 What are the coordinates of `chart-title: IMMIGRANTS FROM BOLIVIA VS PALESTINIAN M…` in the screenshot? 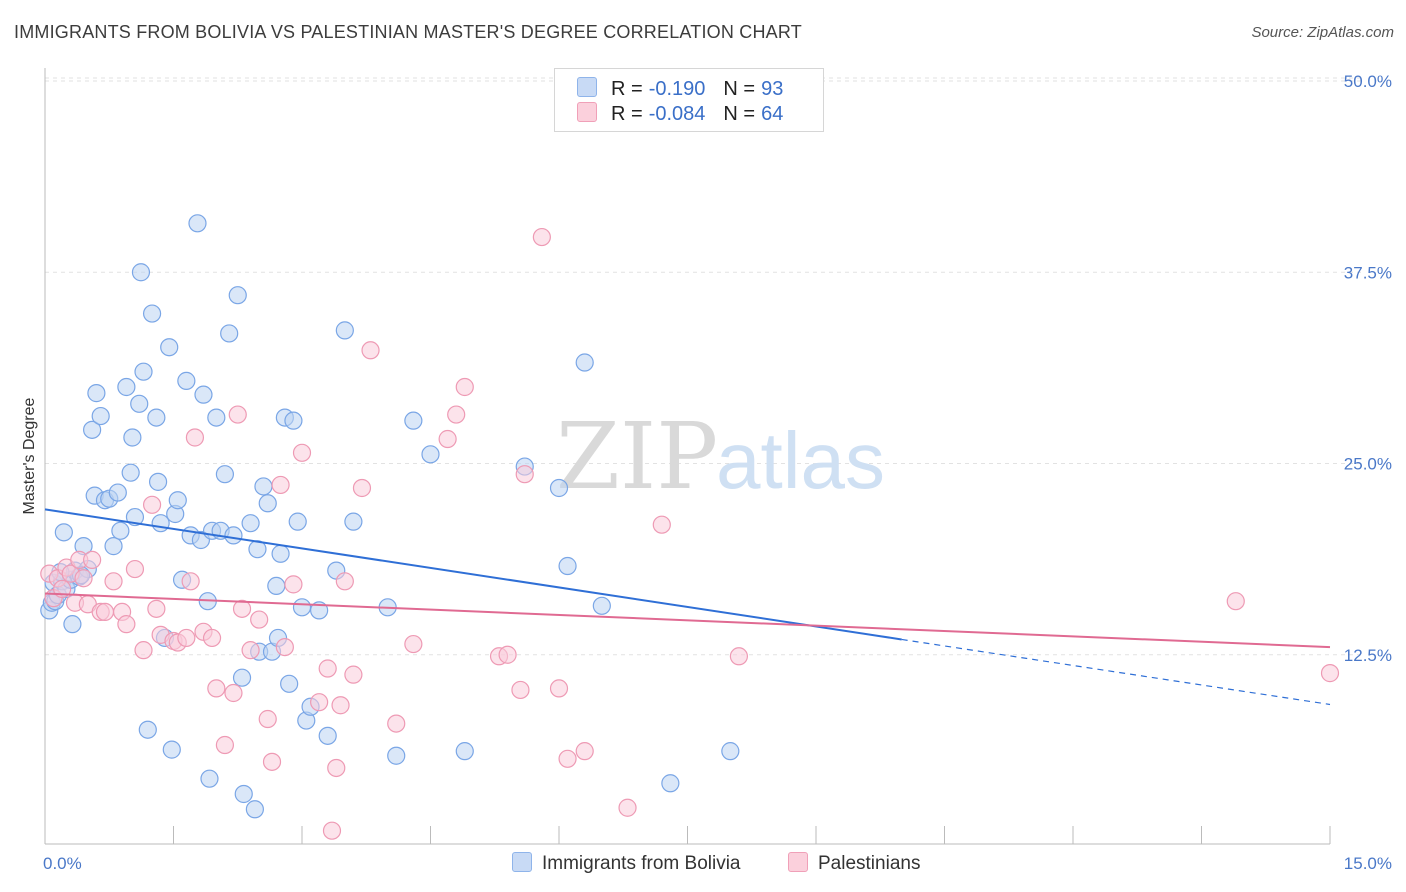 It's located at (408, 32).